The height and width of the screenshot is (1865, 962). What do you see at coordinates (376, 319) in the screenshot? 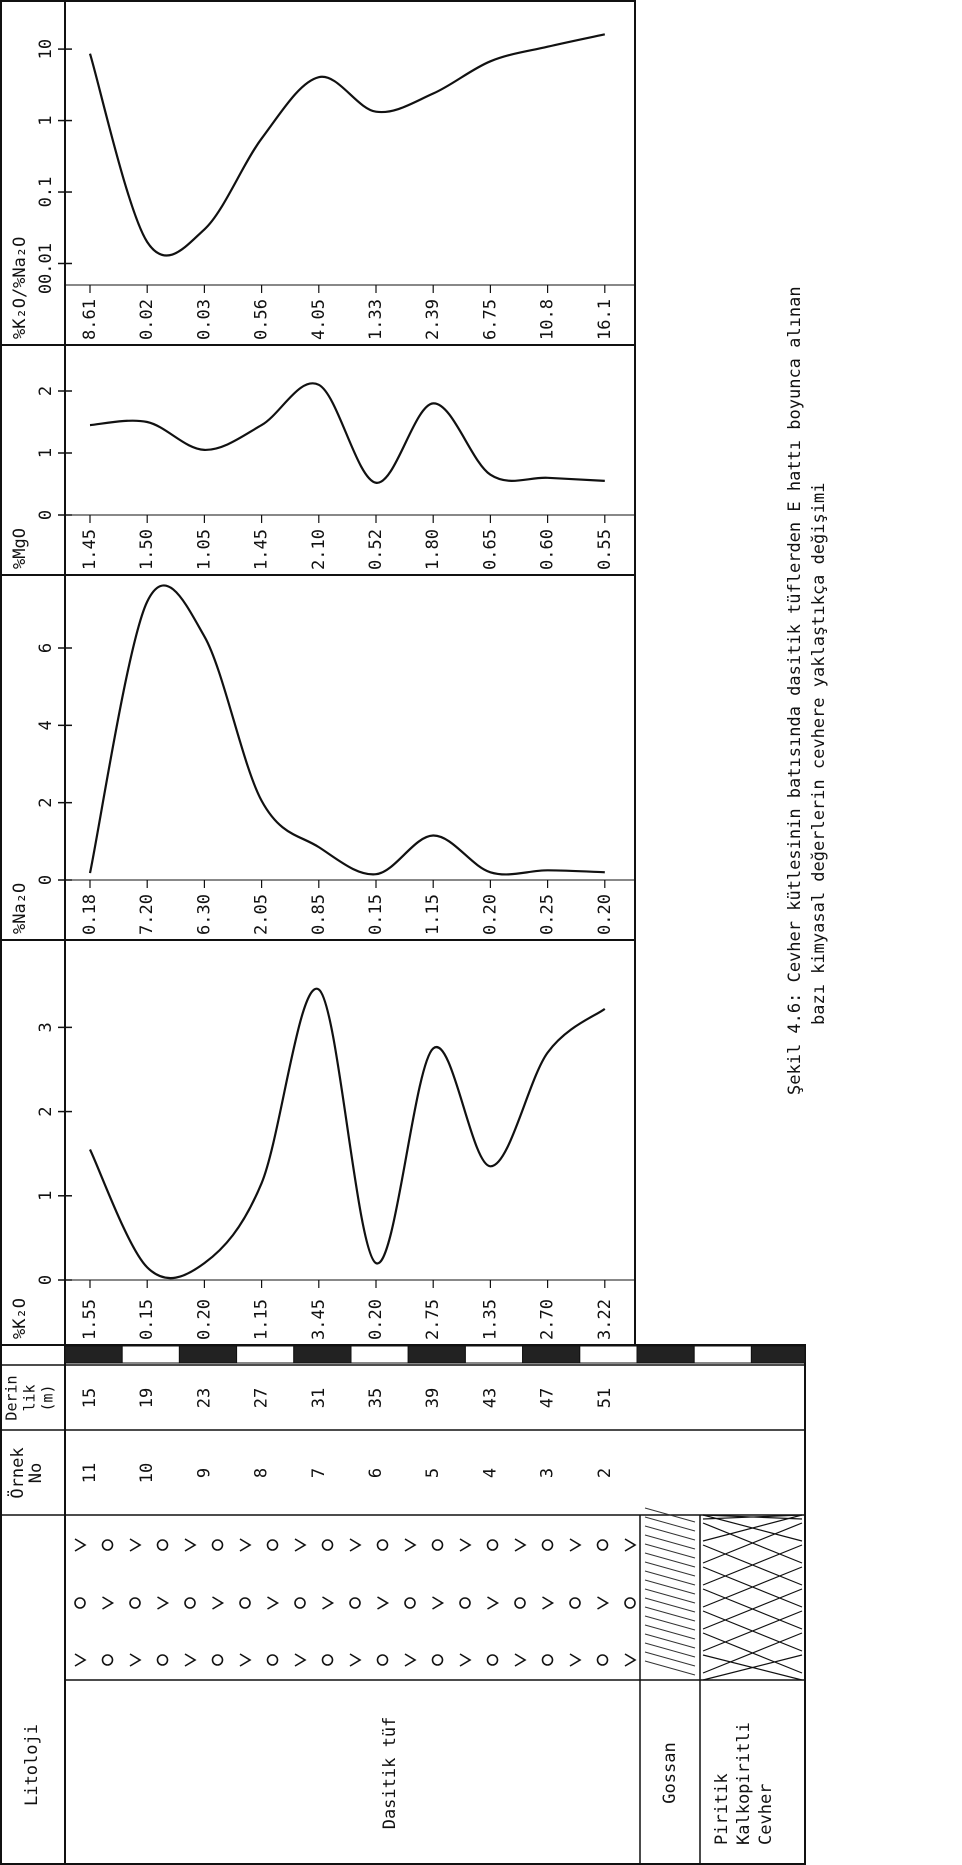
I see `value-label: 1.33` at bounding box center [376, 319].